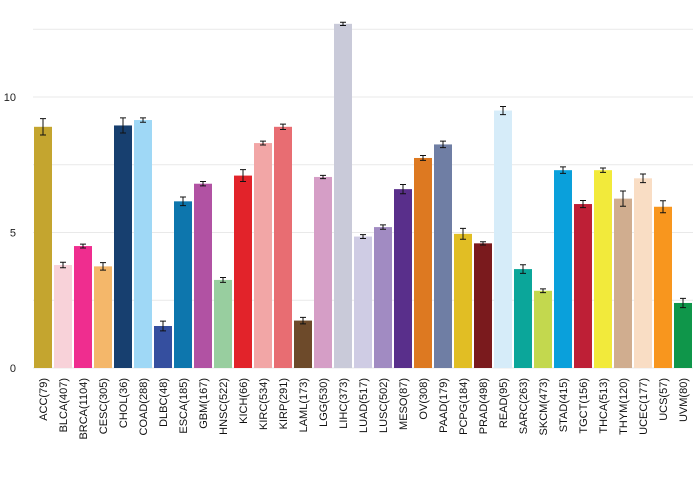  Describe the element at coordinates (644, 406) in the screenshot. I see `x-tick-label: UCEC(177)` at that location.